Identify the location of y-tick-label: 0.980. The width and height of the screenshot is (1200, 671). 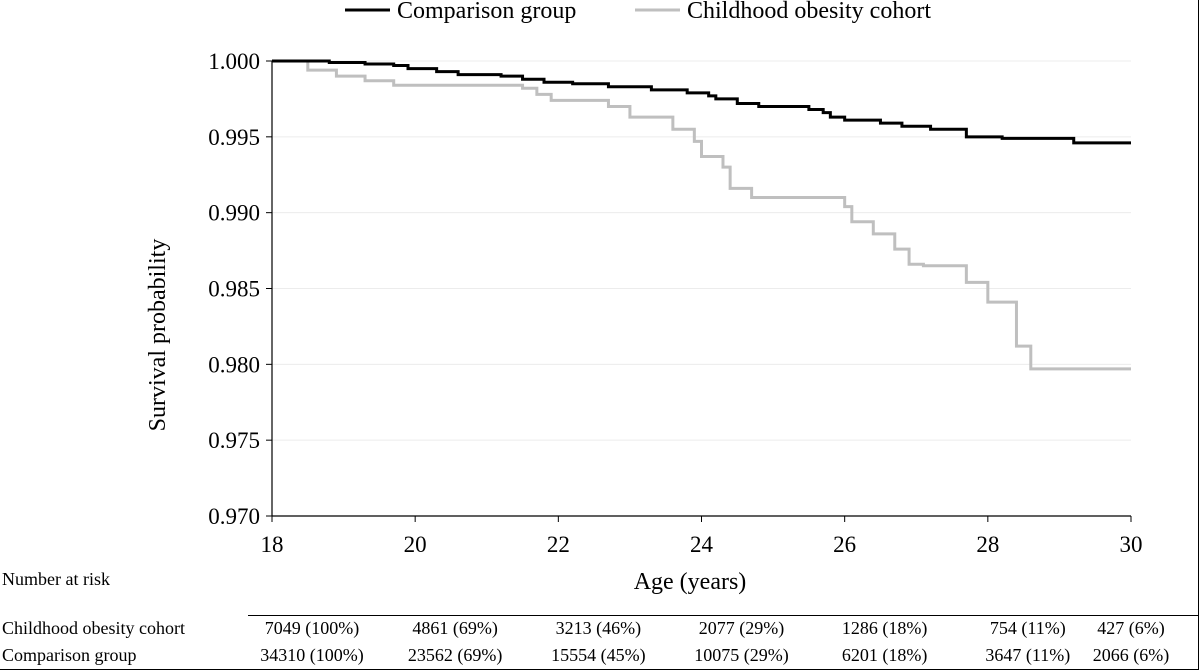
(234, 364).